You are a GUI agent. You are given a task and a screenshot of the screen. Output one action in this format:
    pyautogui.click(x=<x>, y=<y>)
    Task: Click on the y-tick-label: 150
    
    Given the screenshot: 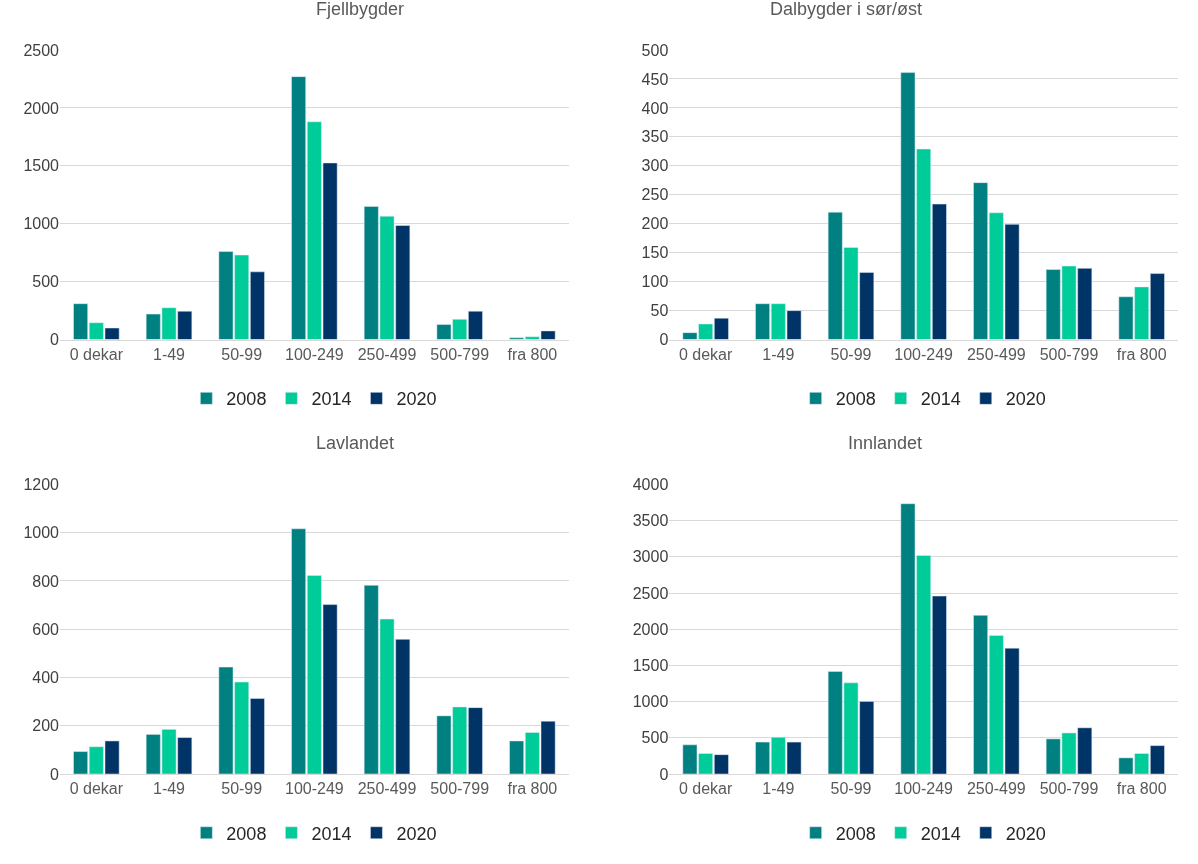 What is the action you would take?
    pyautogui.click(x=655, y=253)
    